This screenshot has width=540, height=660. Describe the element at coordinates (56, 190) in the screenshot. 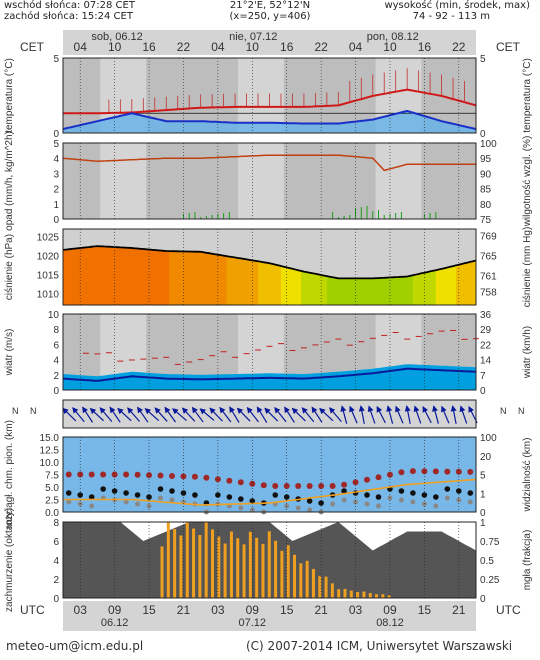

I see `precip-left-tick: 2` at that location.